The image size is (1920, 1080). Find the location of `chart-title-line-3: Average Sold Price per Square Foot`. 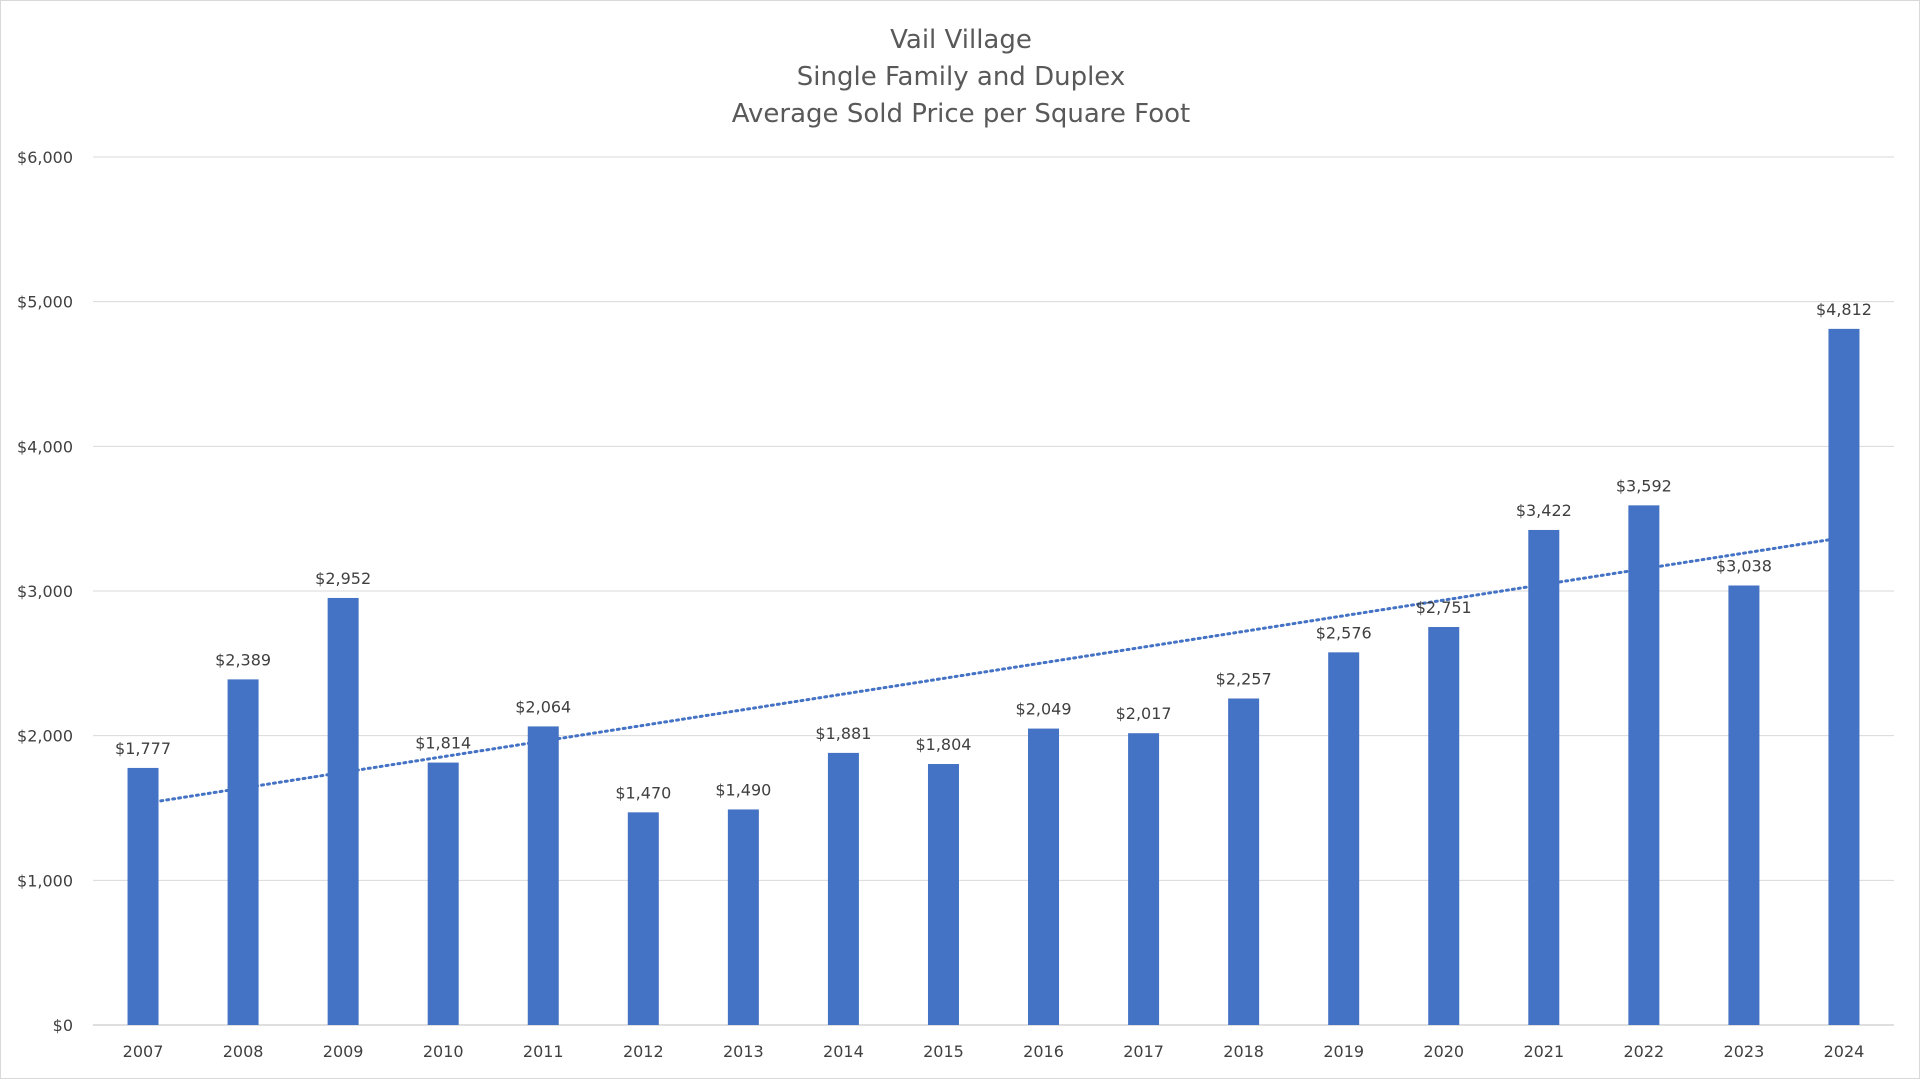

chart-title-line-3: Average Sold Price per Square Foot is located at coordinates (961, 114).